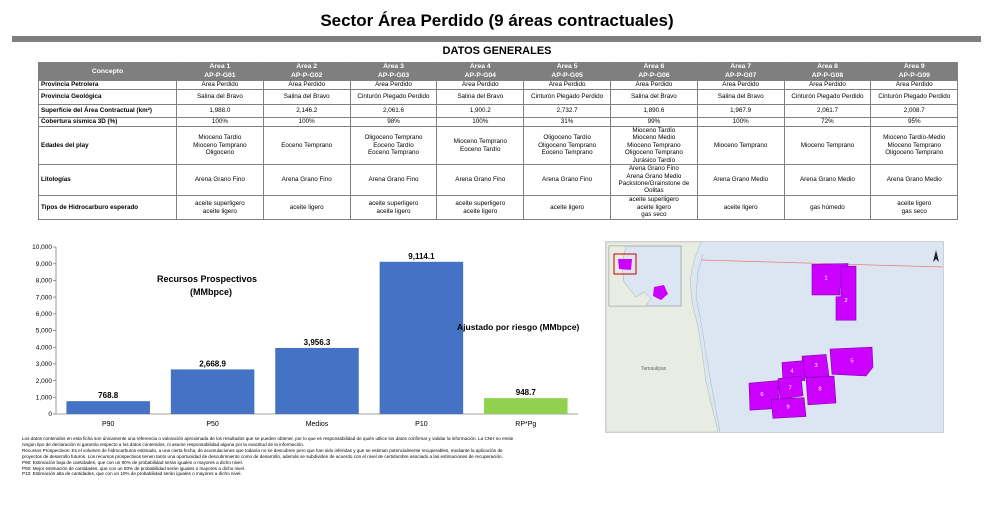  I want to click on block-label: 5, so click(851, 362).